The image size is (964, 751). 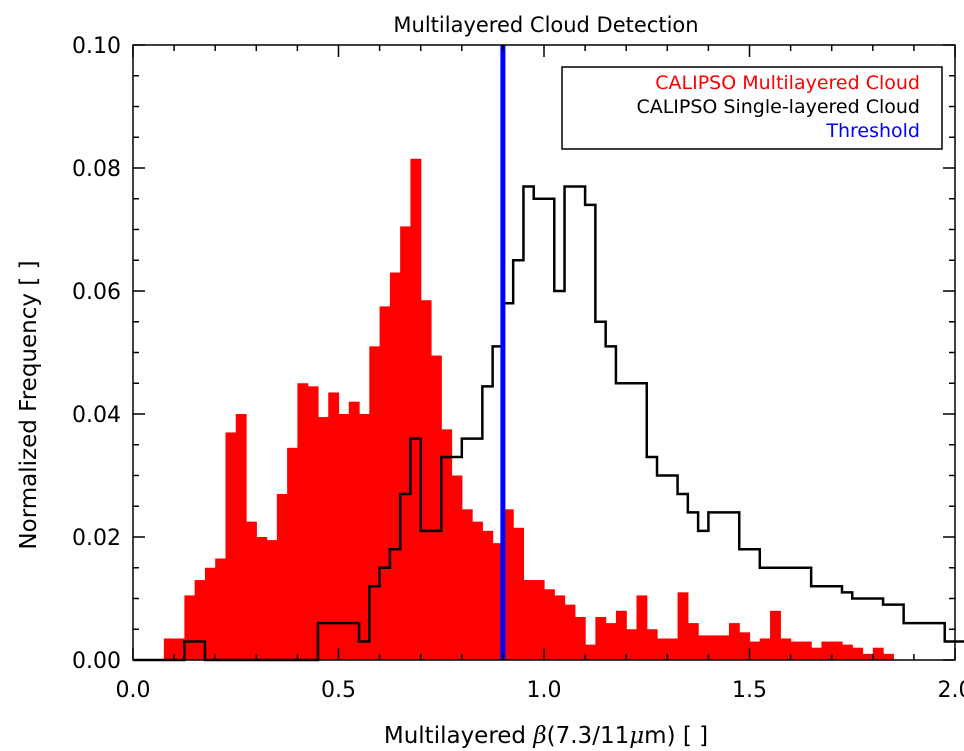 I want to click on x-axis-label-mid: (7.3/11, so click(x=588, y=736).